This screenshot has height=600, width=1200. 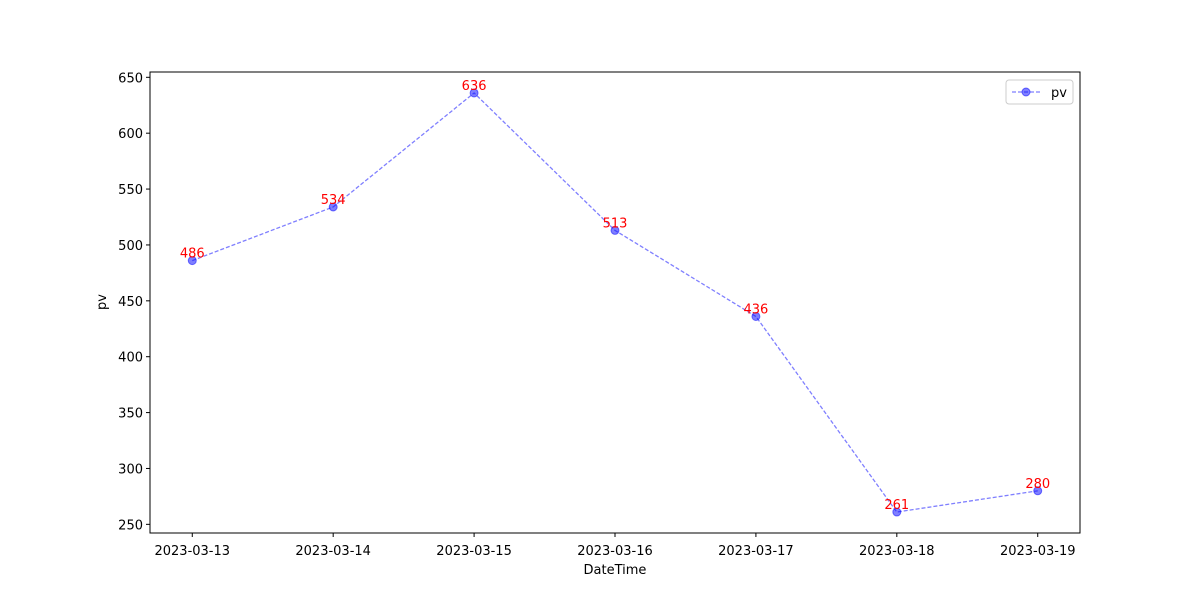 What do you see at coordinates (130, 246) in the screenshot?
I see `y-tick-label: 500` at bounding box center [130, 246].